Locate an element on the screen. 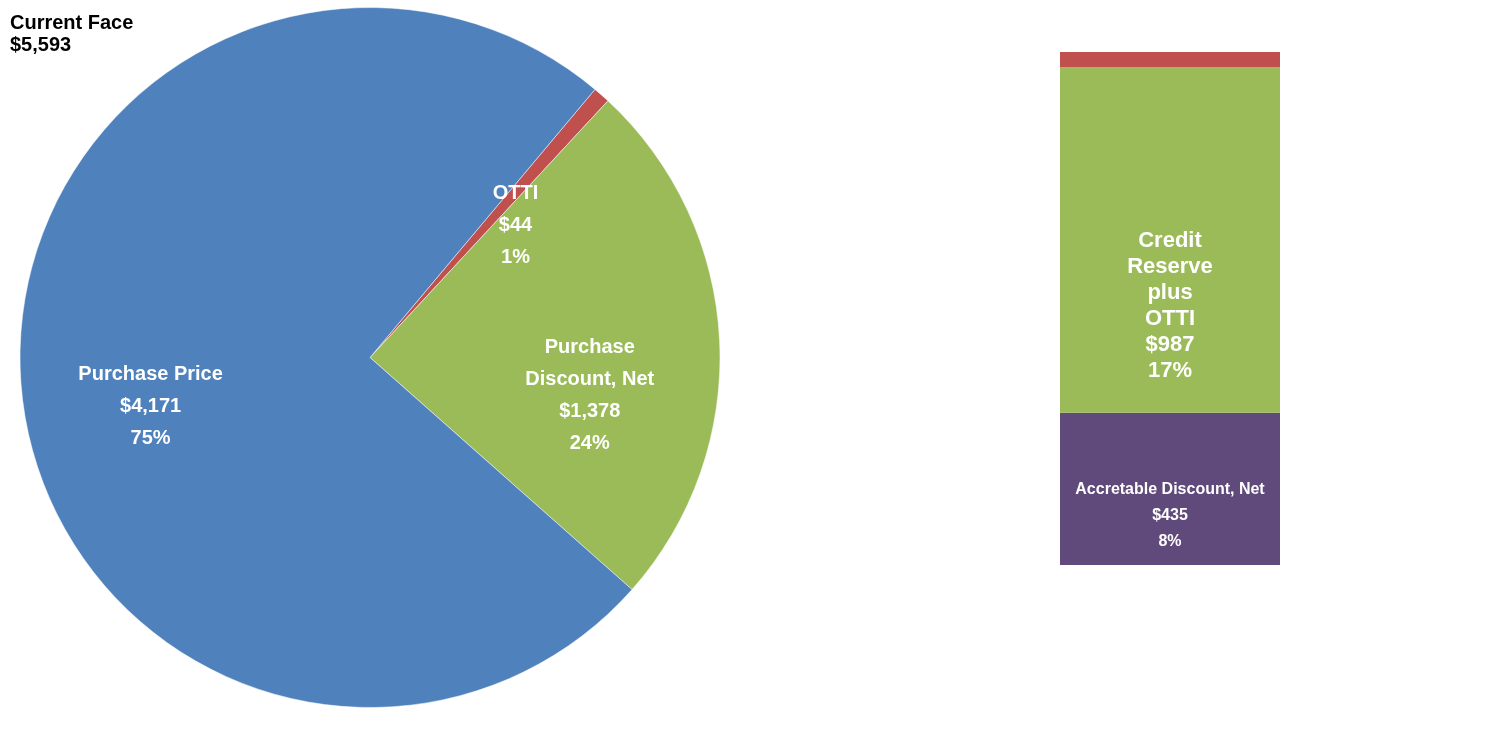 The height and width of the screenshot is (747, 1512). series-label: Accretable Discount, Net is located at coordinates (1170, 488).